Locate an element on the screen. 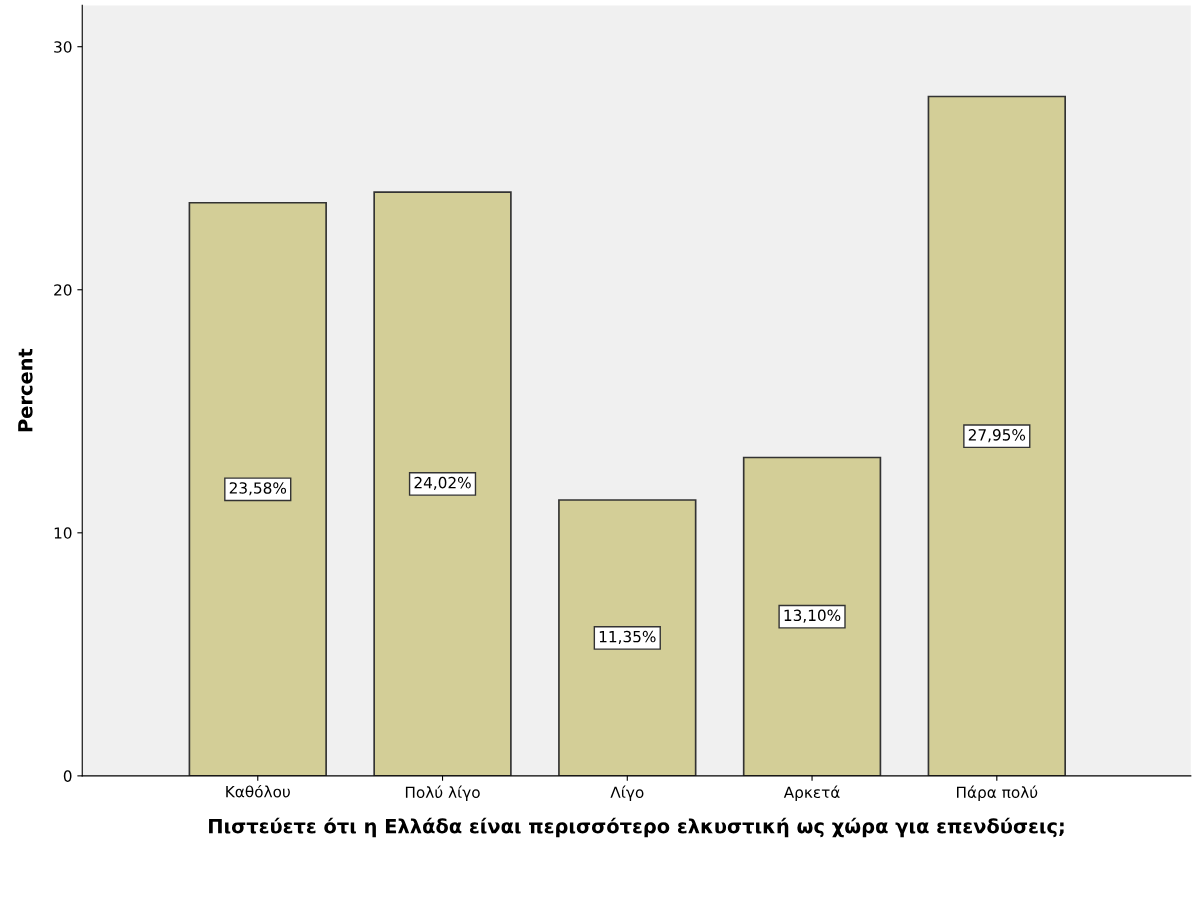 The image size is (1192, 898). data-label: 11,35% is located at coordinates (627, 637).